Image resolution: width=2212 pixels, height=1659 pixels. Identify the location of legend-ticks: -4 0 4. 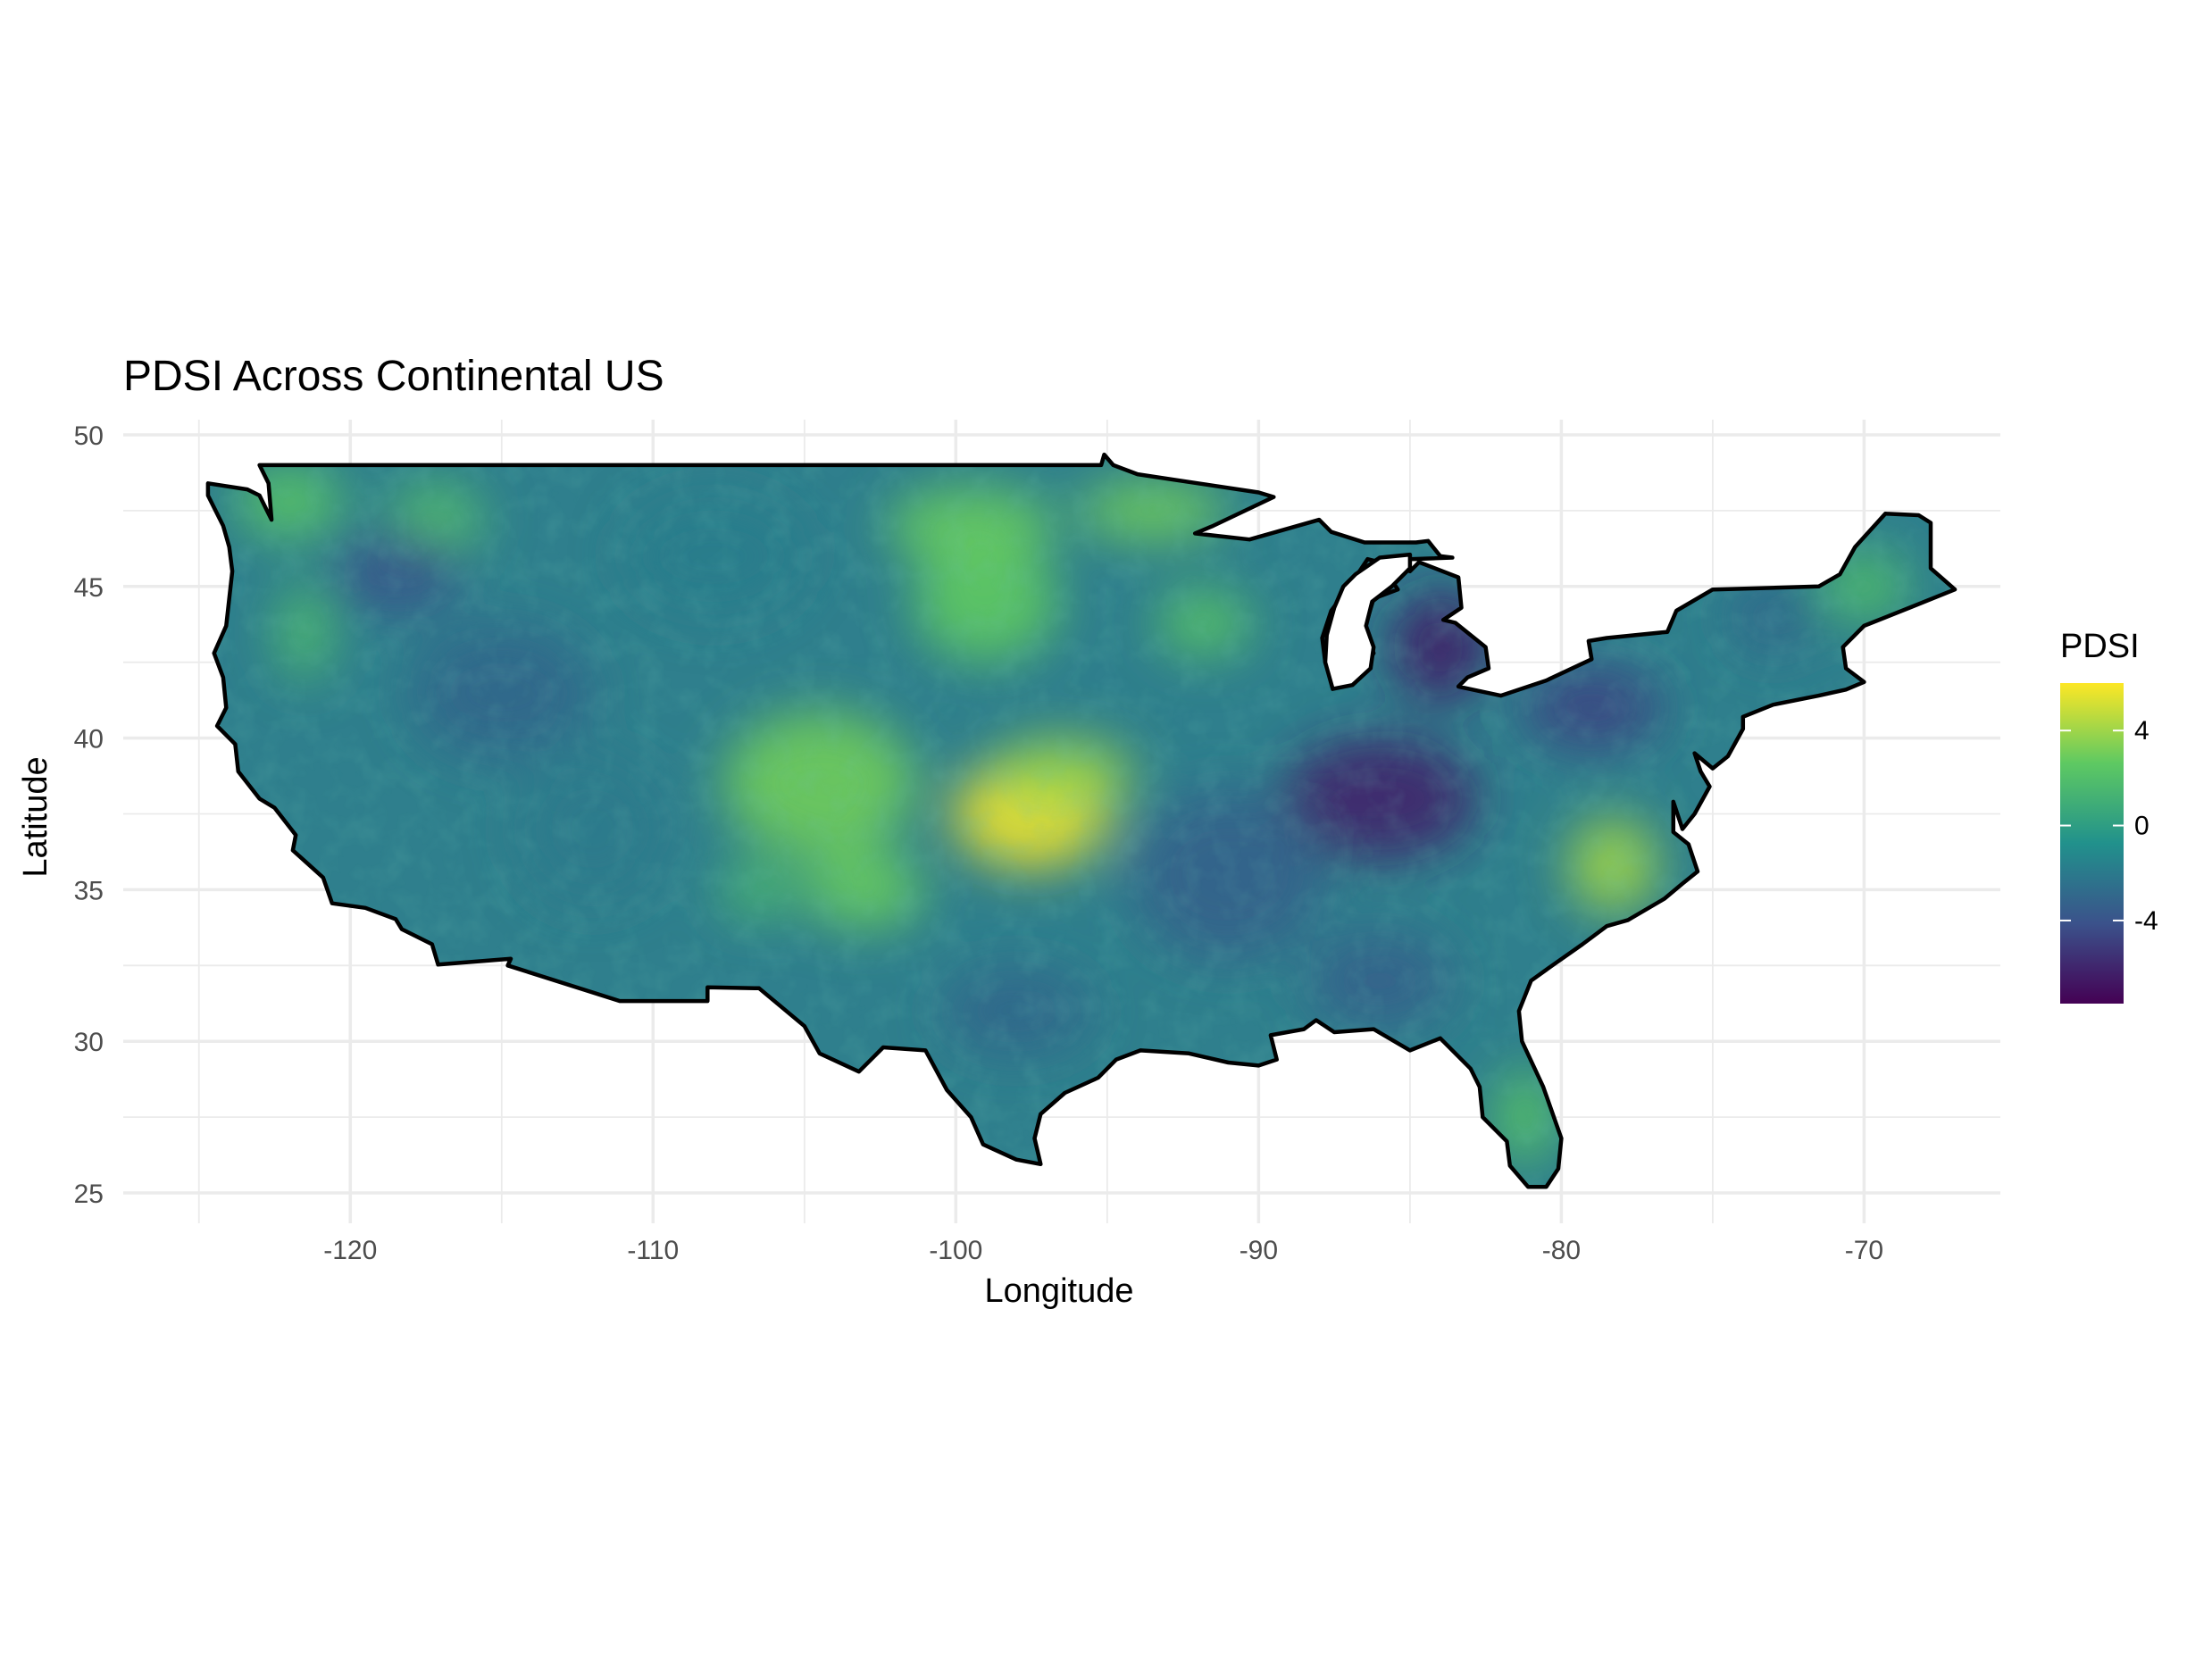
(2109, 826).